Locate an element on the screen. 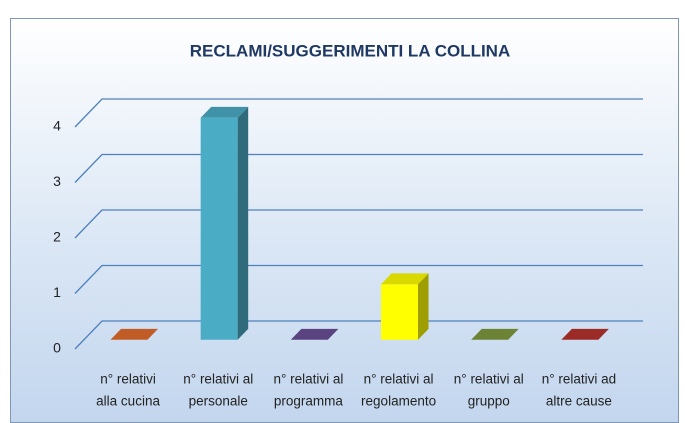 The height and width of the screenshot is (423, 685). y-tick-label: 0 is located at coordinates (57, 348).